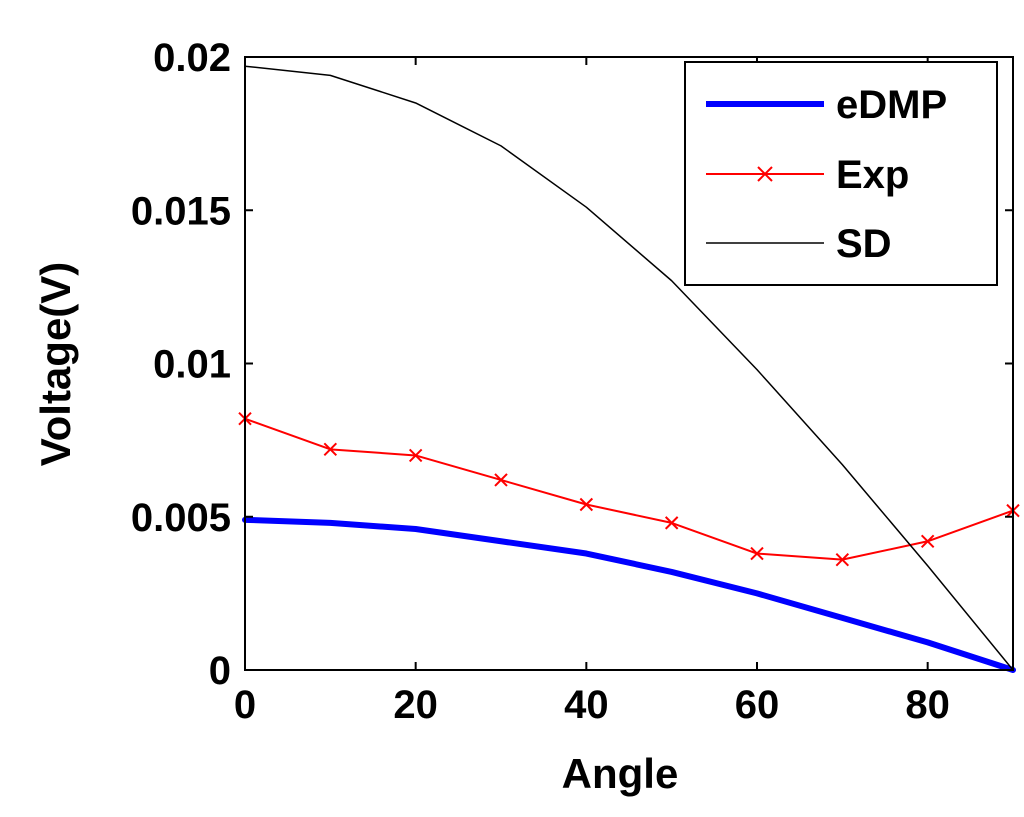  I want to click on series-line-exp, so click(629, 489).